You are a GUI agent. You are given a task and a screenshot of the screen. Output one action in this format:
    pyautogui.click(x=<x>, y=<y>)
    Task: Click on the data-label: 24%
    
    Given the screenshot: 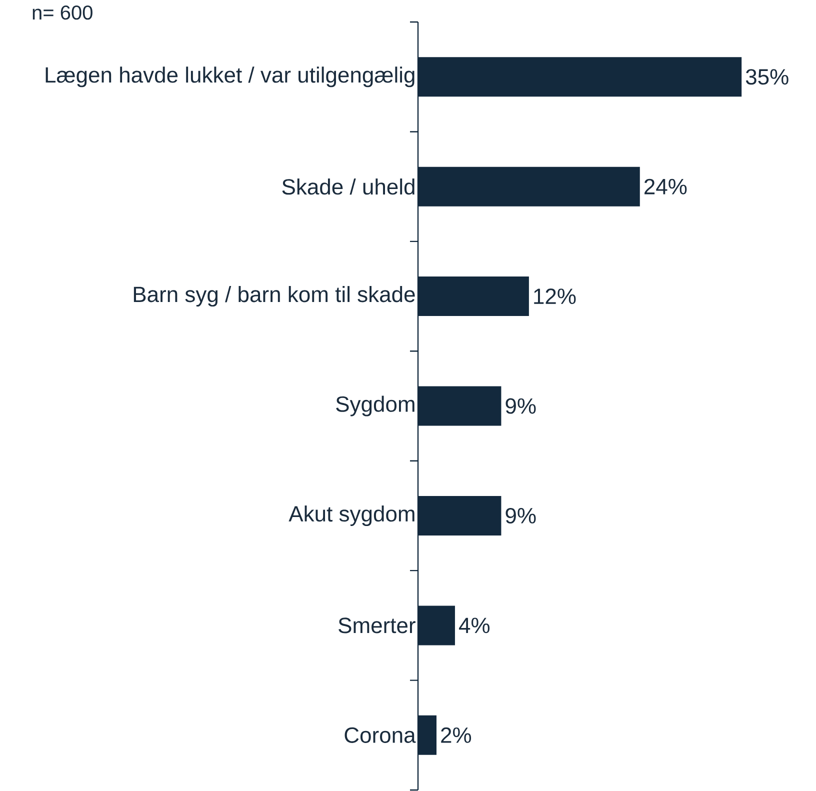 What is the action you would take?
    pyautogui.click(x=665, y=186)
    